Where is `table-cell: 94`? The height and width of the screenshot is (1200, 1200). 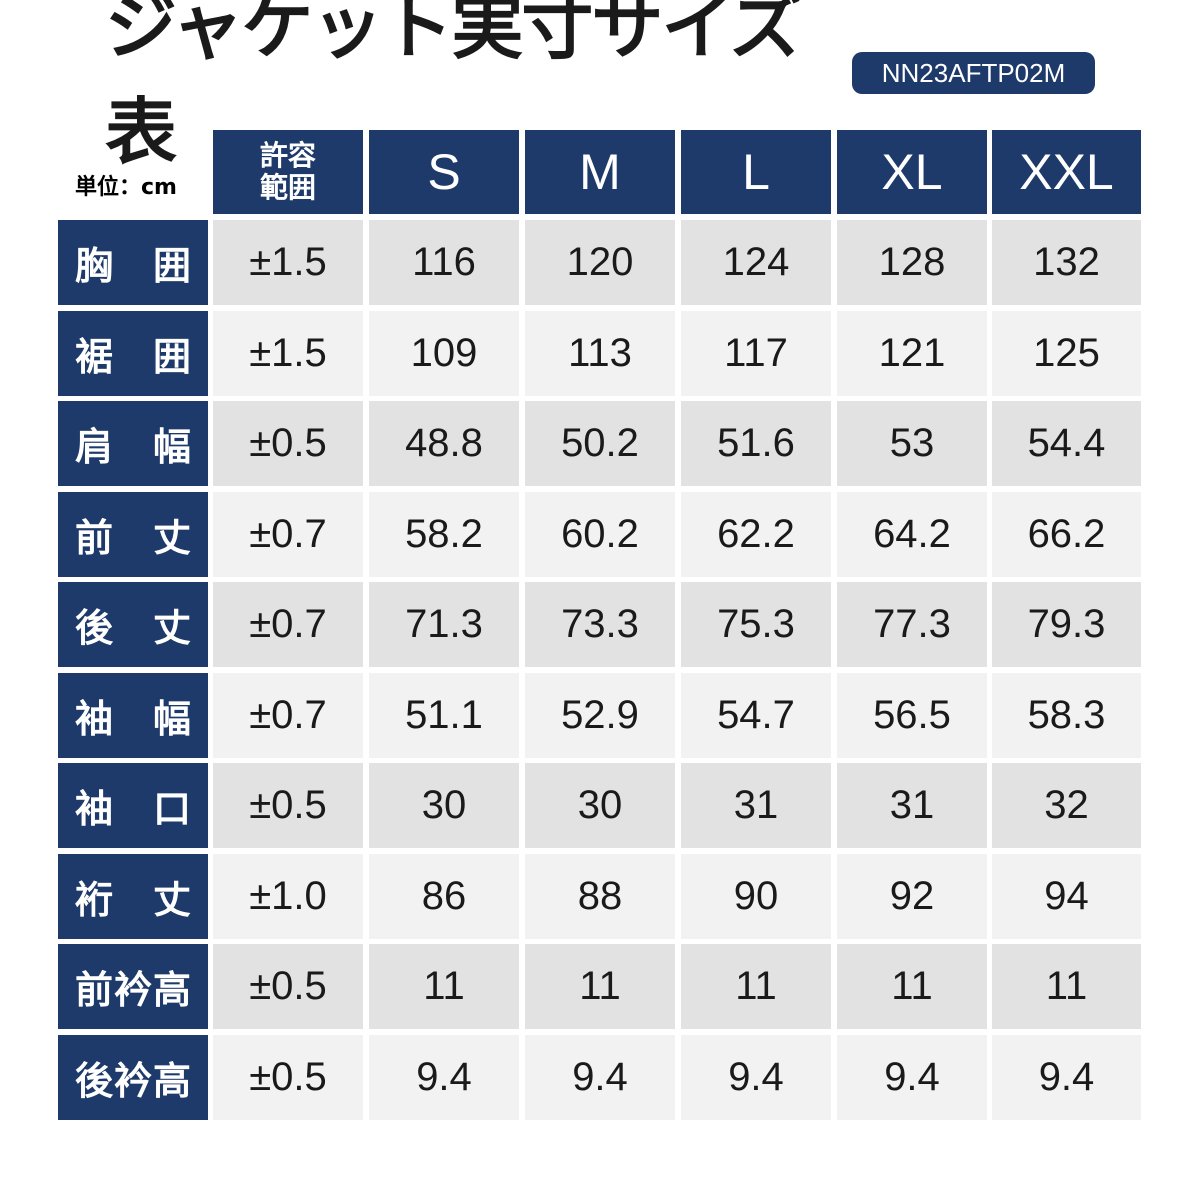 table-cell: 94 is located at coordinates (1066, 896).